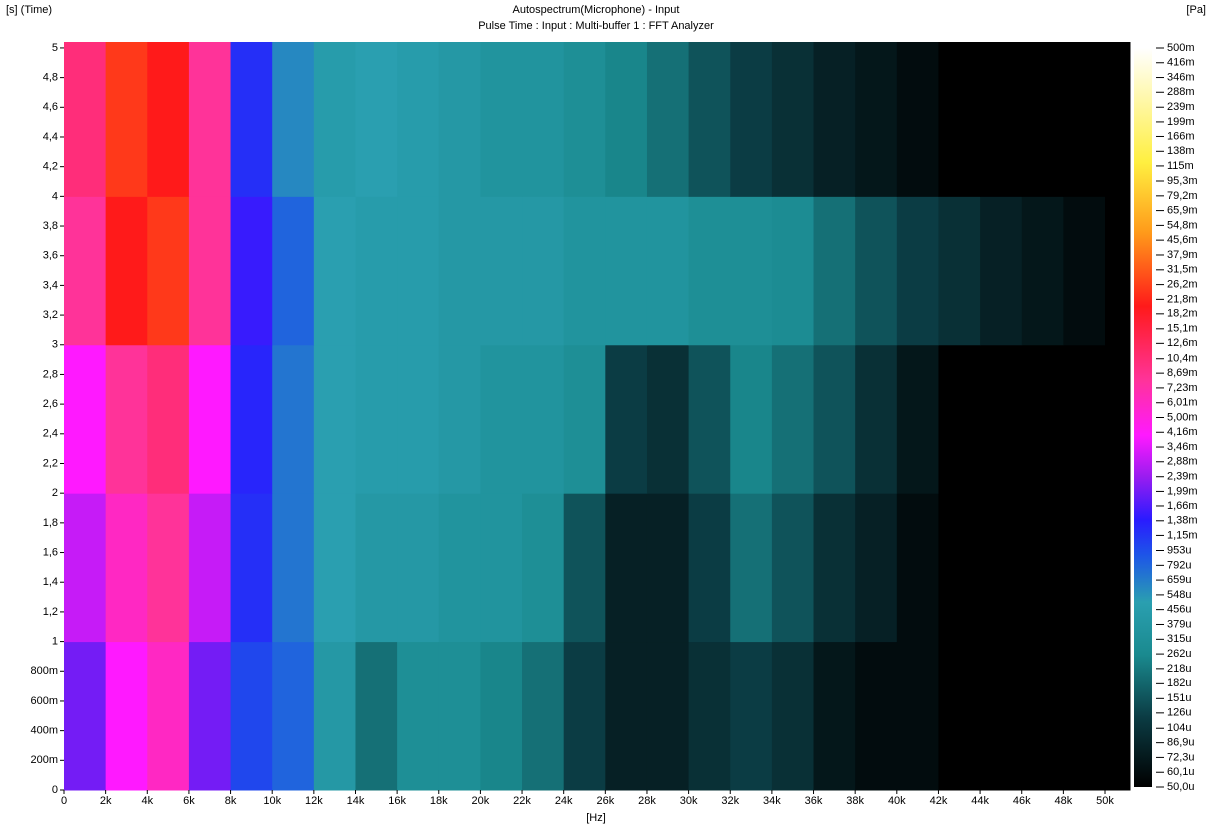  What do you see at coordinates (272, 801) in the screenshot?
I see `x-tick-label: 10k` at bounding box center [272, 801].